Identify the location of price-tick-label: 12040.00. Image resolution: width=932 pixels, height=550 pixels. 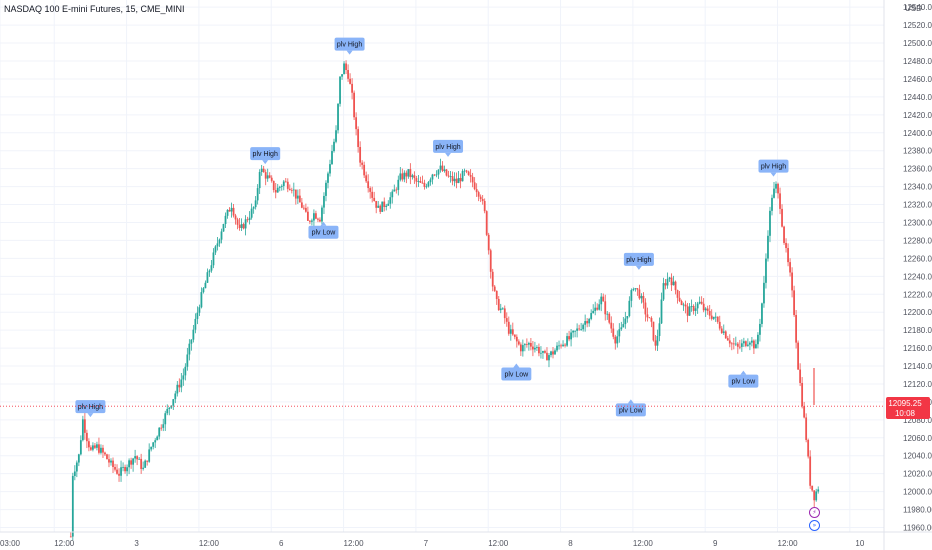
(917, 456).